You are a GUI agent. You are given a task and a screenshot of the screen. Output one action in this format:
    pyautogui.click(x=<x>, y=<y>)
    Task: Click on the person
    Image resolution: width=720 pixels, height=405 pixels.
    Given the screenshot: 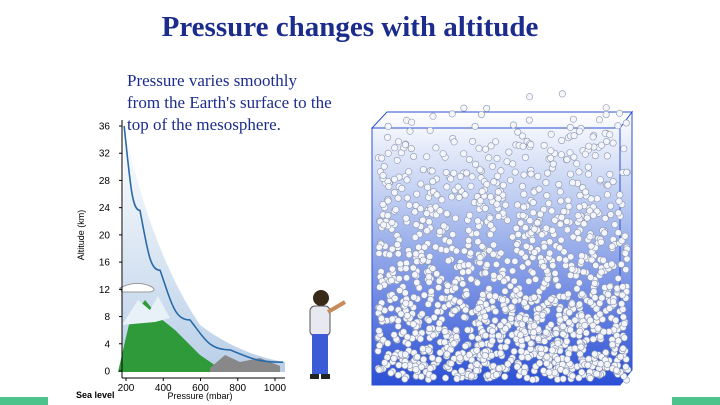 What is the action you would take?
    pyautogui.click(x=328, y=334)
    